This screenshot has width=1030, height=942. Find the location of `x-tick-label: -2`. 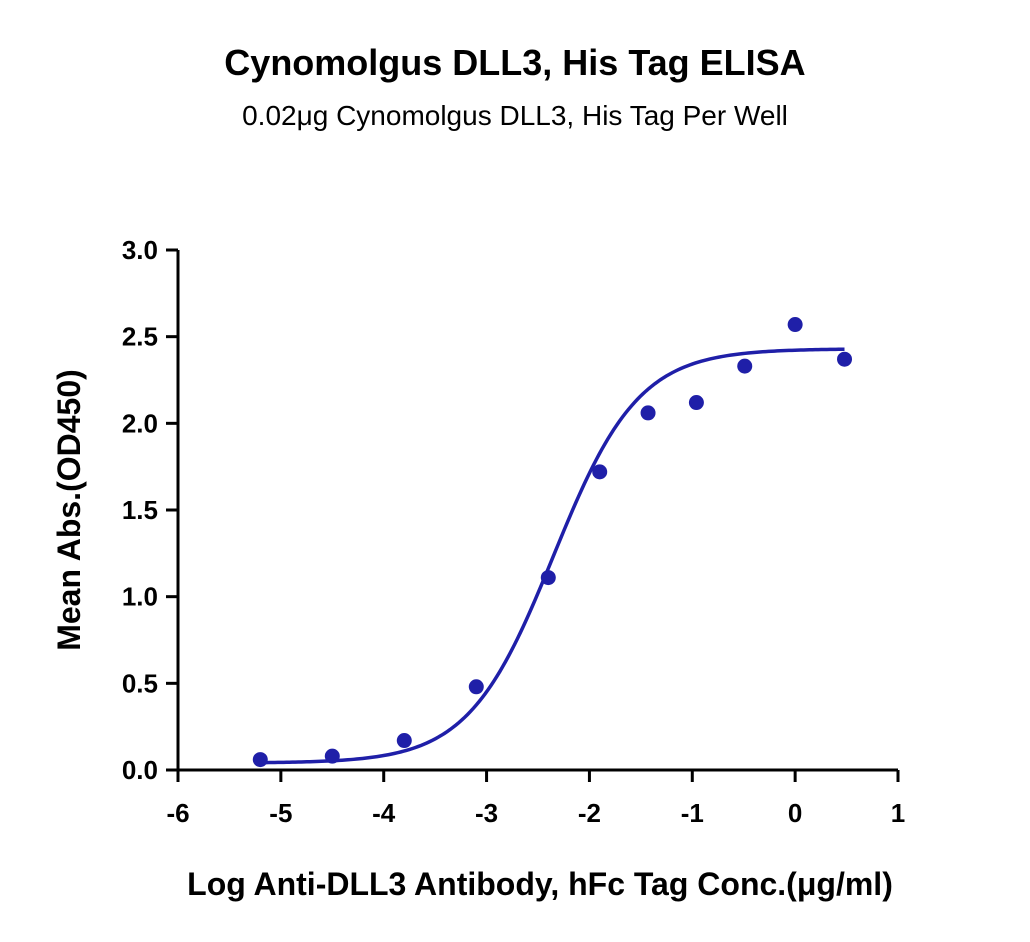

x-tick-label: -2 is located at coordinates (589, 813).